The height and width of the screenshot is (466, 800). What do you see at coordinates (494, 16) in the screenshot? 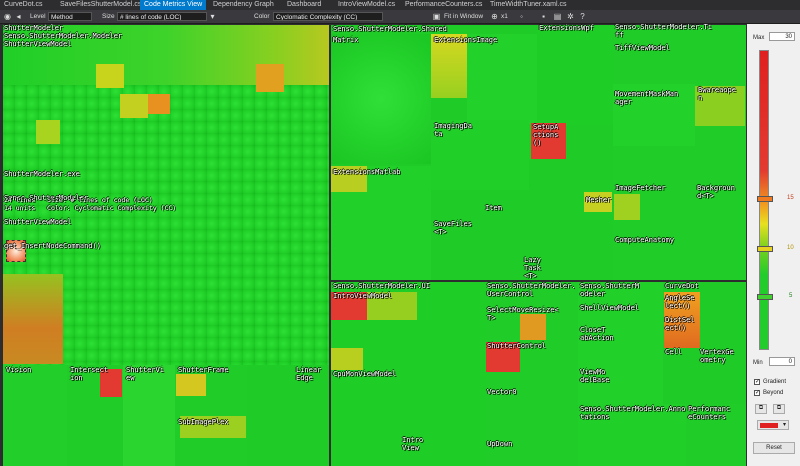
I see `zoom-icon: ⊕` at bounding box center [494, 16].